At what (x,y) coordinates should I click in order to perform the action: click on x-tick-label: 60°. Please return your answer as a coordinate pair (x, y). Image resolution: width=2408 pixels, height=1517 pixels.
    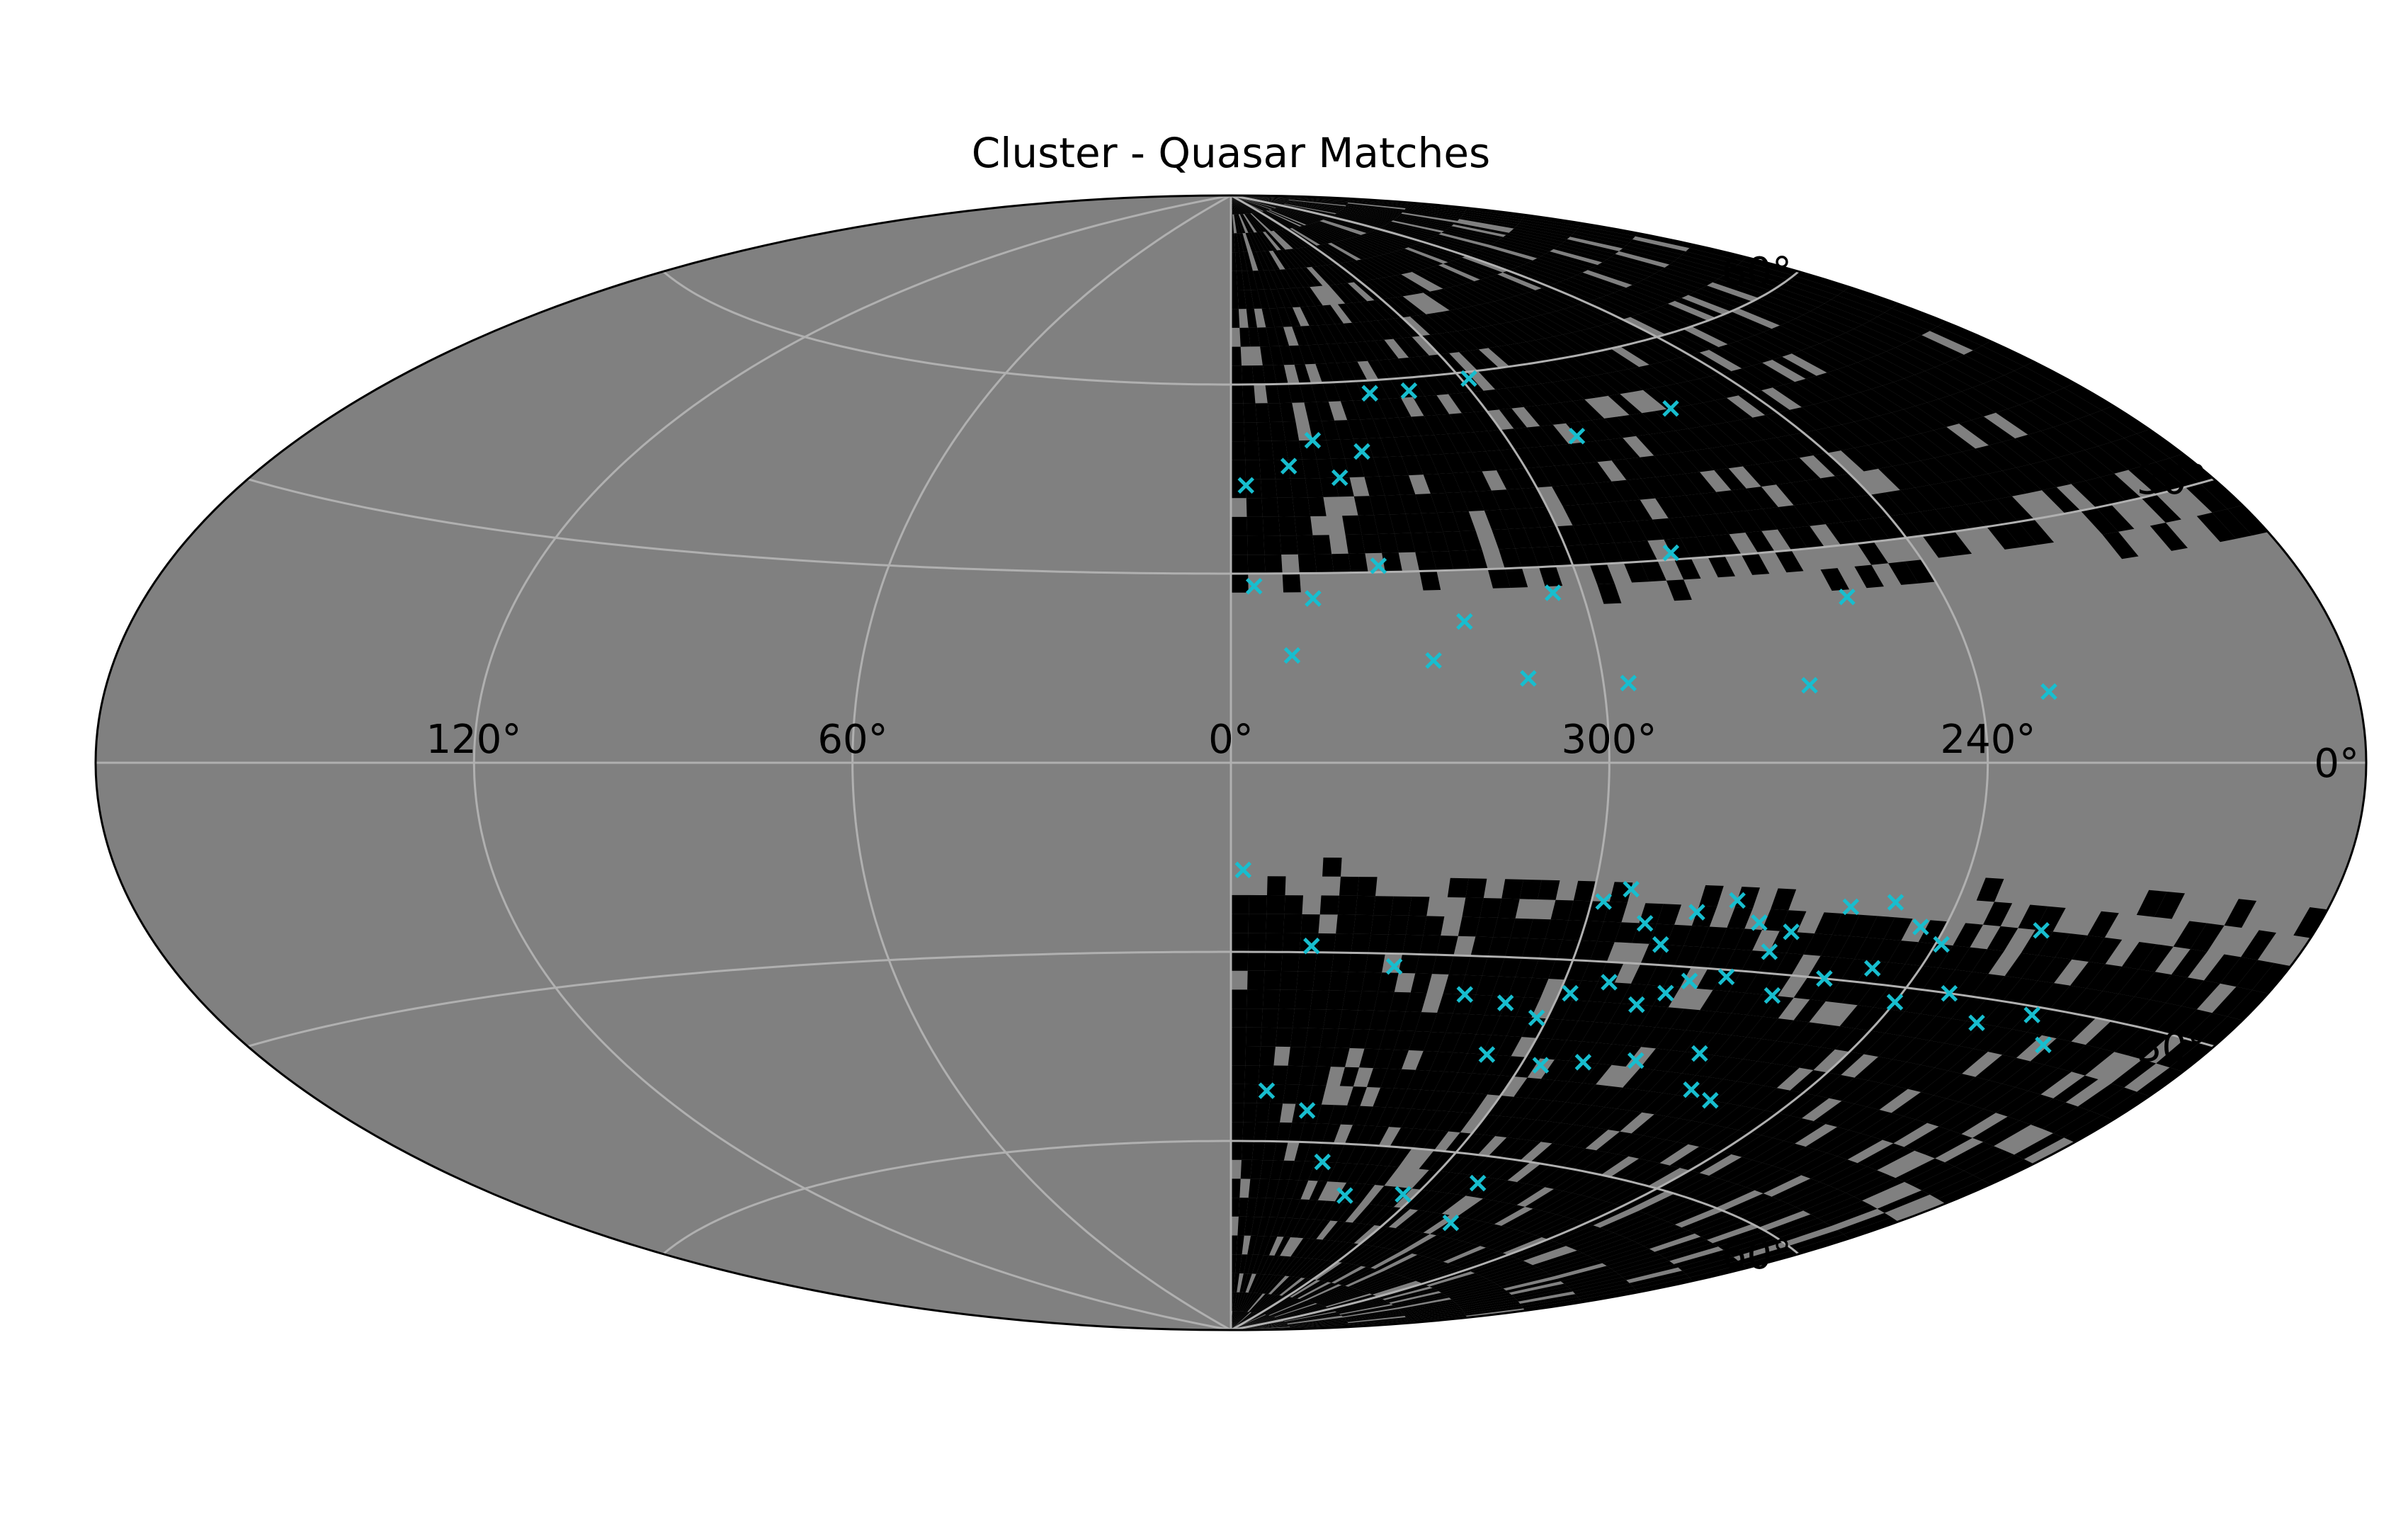
    Looking at the image, I should click on (852, 740).